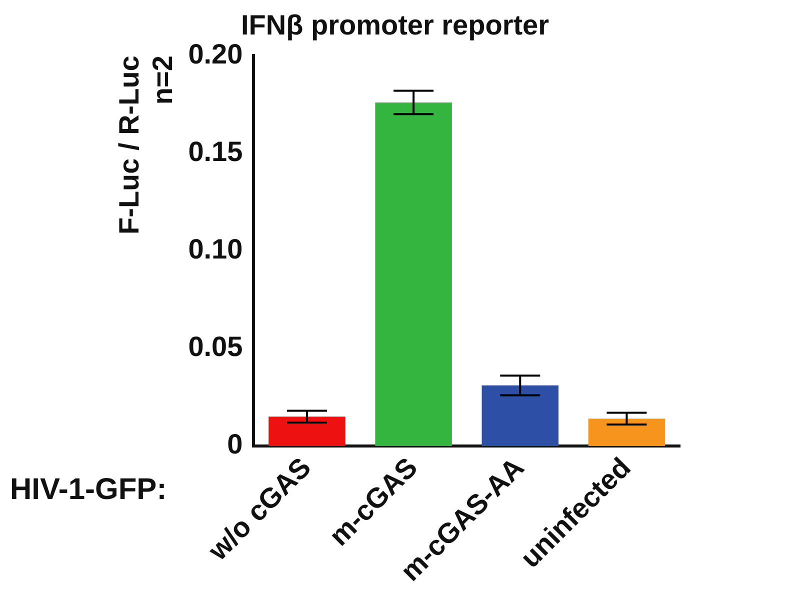 This screenshot has height=602, width=800. Describe the element at coordinates (215, 248) in the screenshot. I see `y-tick-label: 0.10` at that location.